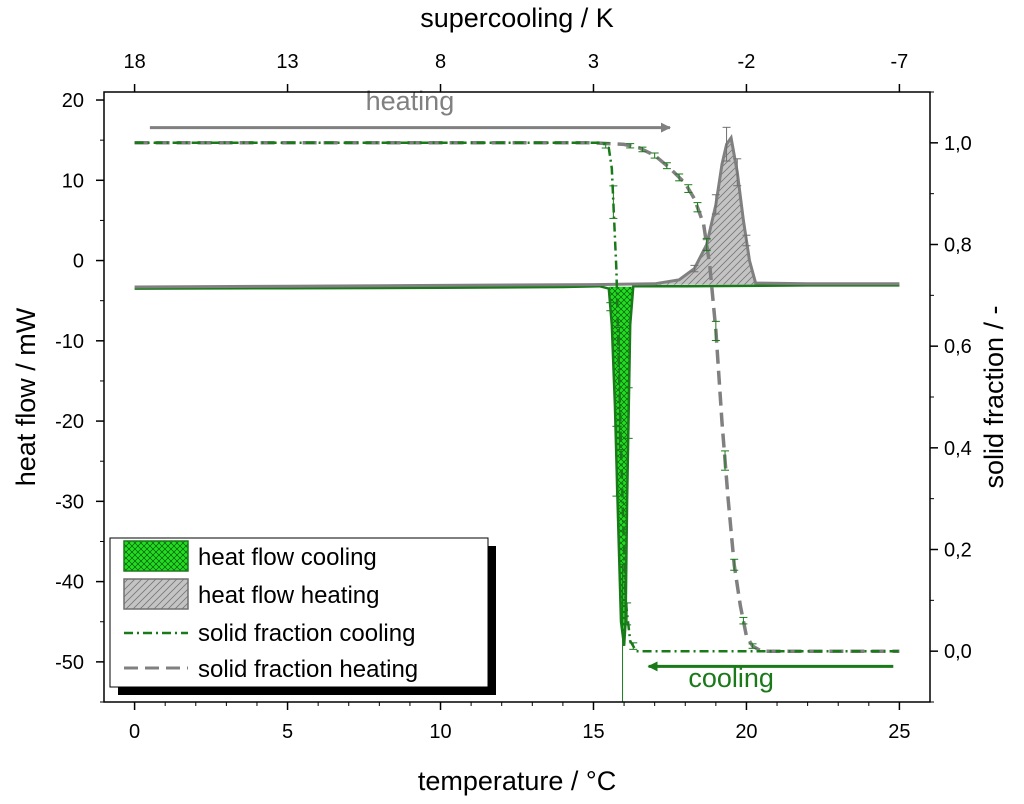  What do you see at coordinates (958, 347) in the screenshot?
I see `y2-tick-label-2: 0,6` at bounding box center [958, 347].